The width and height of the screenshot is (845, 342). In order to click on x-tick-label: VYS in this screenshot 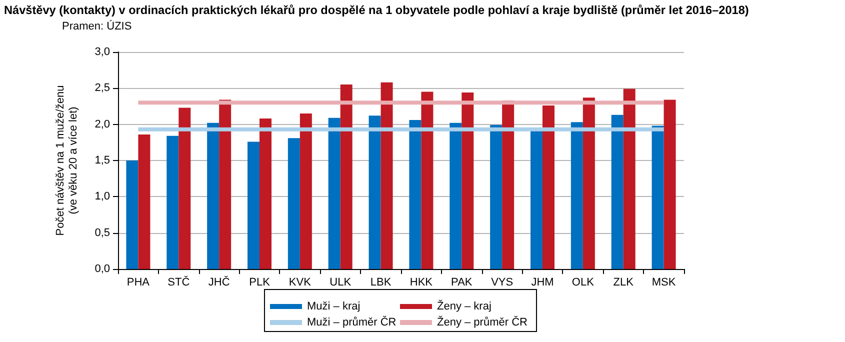, I will do `click(502, 282)`.